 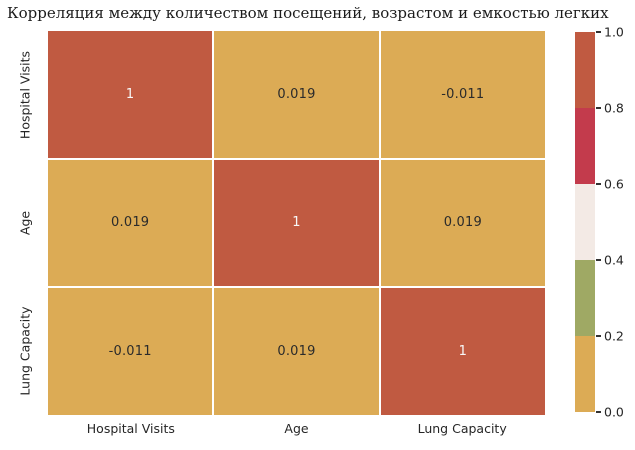 What do you see at coordinates (614, 32) in the screenshot?
I see `colorbar-tick-label: 1.0` at bounding box center [614, 32].